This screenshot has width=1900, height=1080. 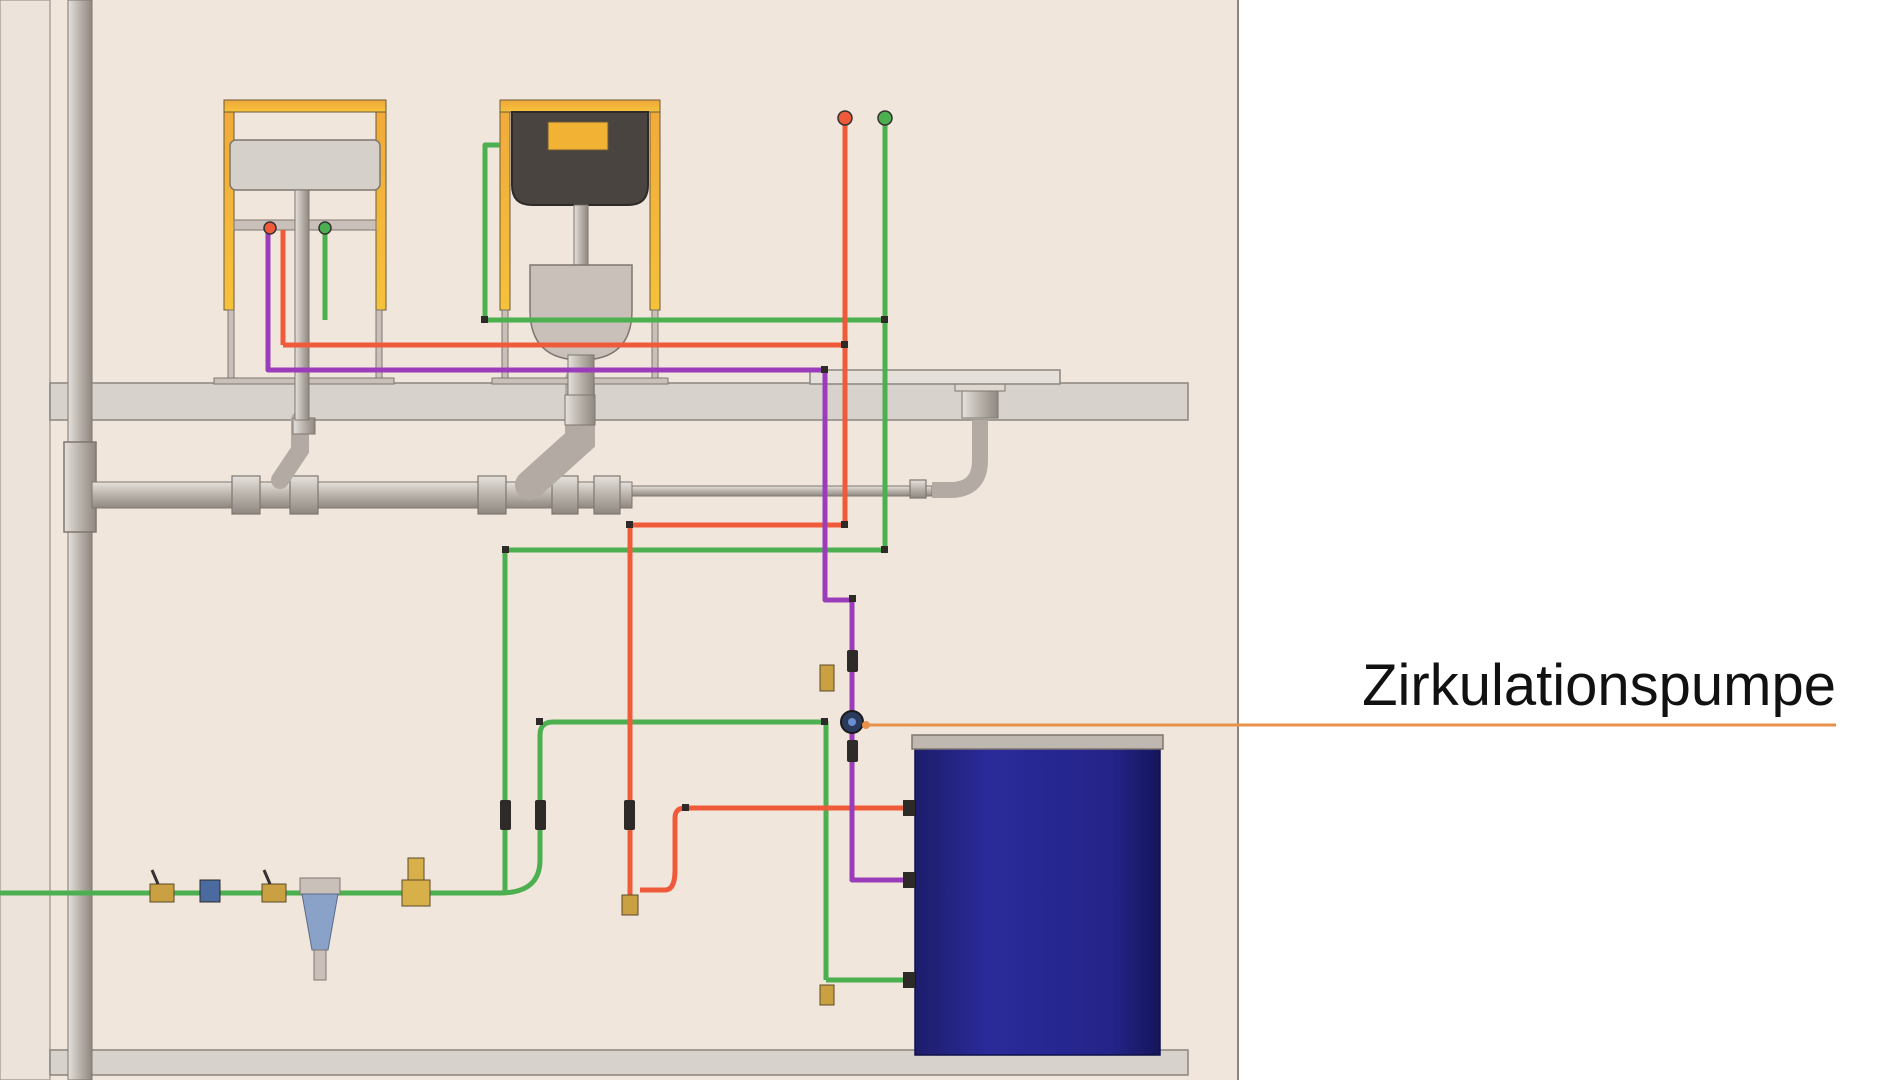 I want to click on horizontal-drain-pipe, so click(x=362, y=495).